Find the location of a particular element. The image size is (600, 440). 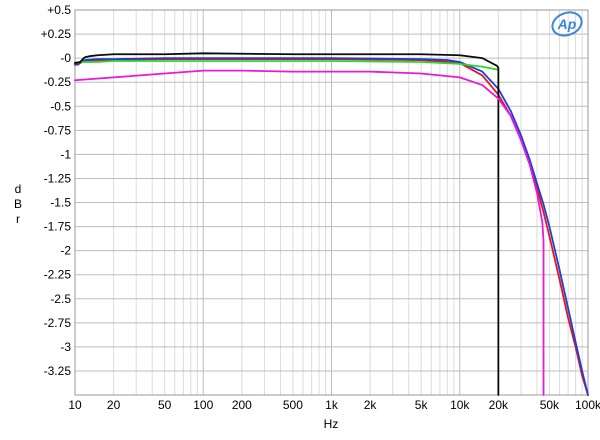

y-axis-label: d B r is located at coordinates (18, 204).